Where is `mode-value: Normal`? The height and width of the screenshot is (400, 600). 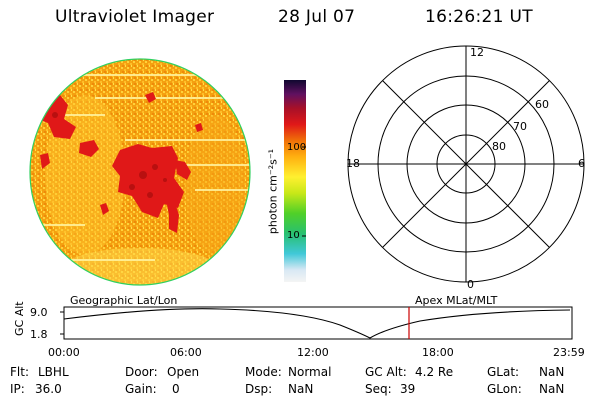
mode-value: Normal is located at coordinates (310, 372).